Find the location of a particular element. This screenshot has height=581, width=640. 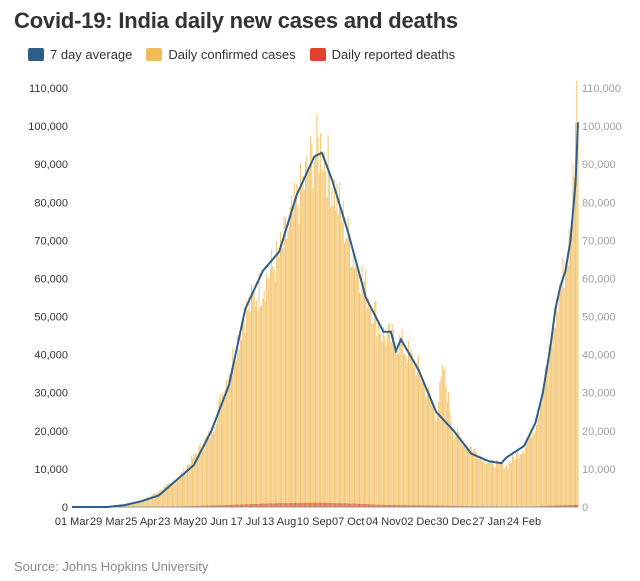

legend-label-deaths: Daily reported deaths is located at coordinates (393, 54).